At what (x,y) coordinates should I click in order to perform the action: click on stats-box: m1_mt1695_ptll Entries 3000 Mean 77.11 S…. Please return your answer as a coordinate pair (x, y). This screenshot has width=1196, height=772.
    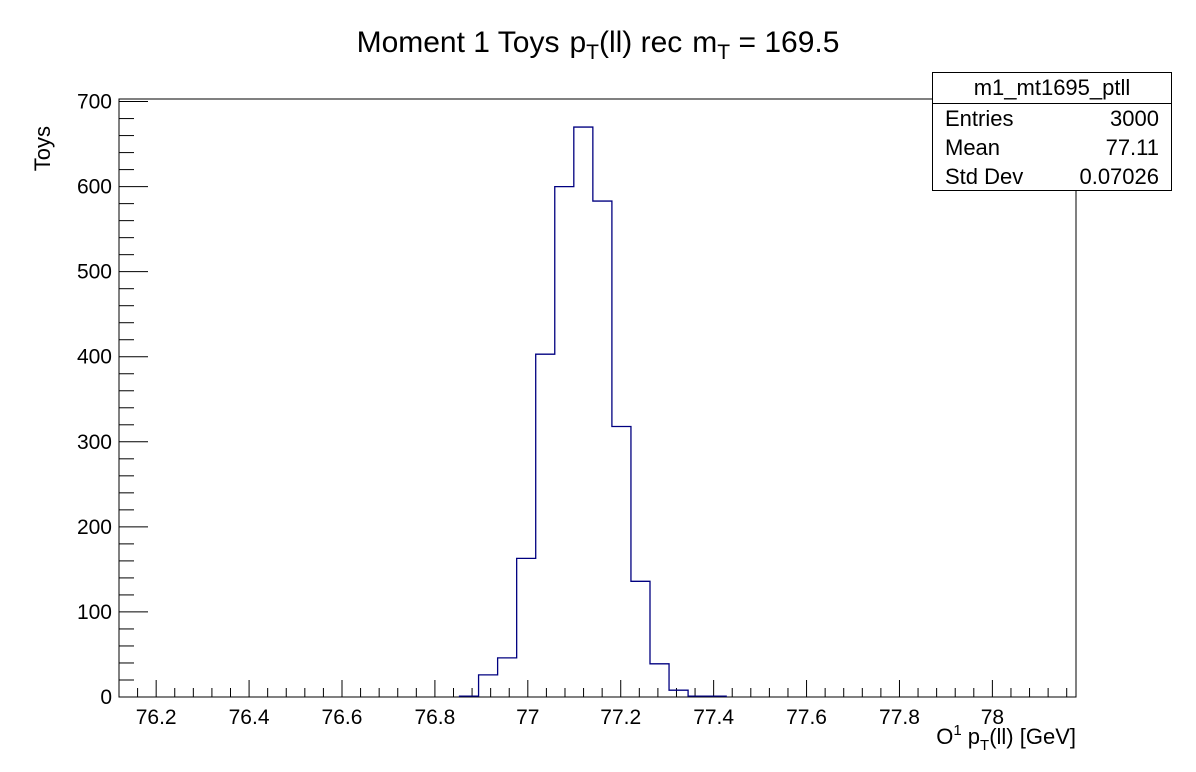
    Looking at the image, I should click on (1052, 131).